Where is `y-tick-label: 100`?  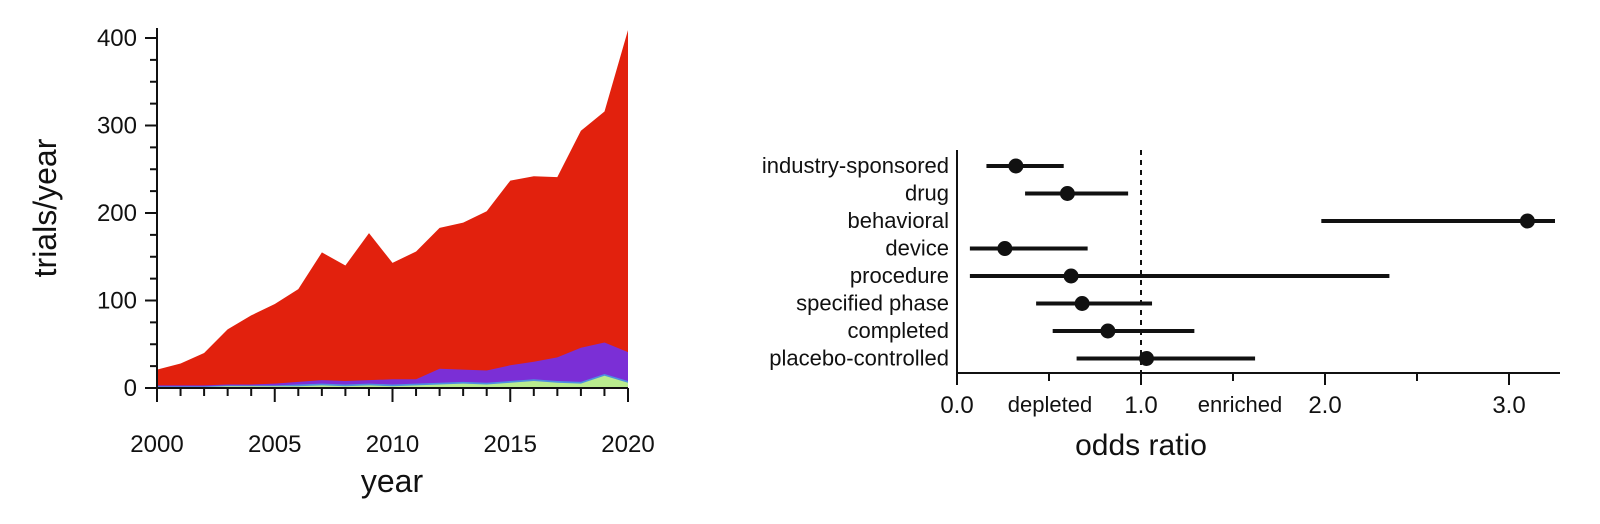
y-tick-label: 100 is located at coordinates (117, 301).